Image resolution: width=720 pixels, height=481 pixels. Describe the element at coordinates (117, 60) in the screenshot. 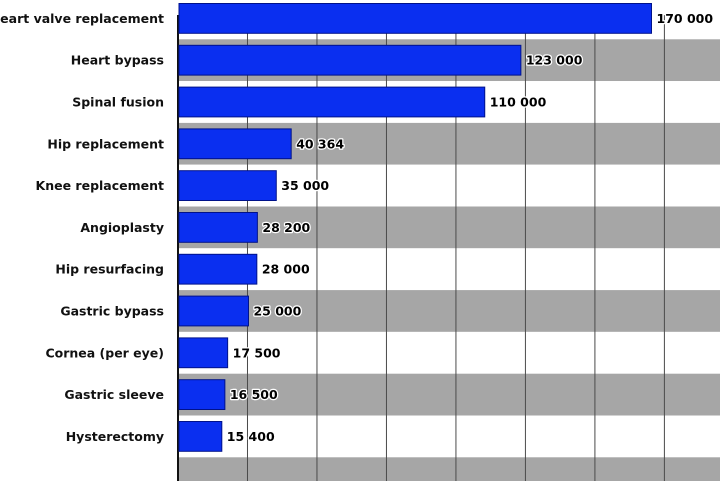

I see `category-label: Heart bypass` at that location.